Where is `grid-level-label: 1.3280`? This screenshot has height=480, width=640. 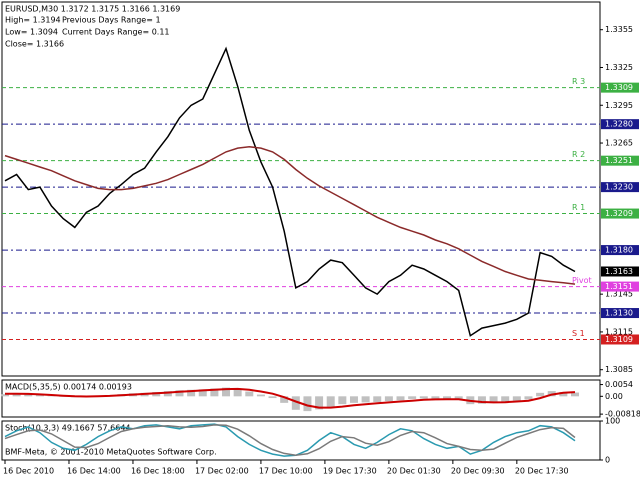 grid-level-label: 1.3280 is located at coordinates (619, 124).